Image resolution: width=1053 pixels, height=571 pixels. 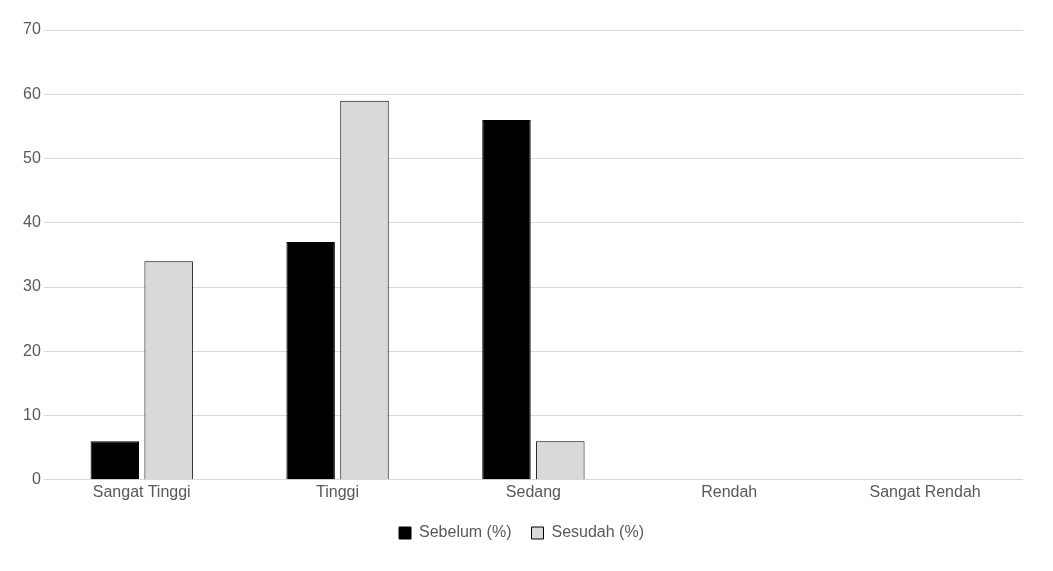 I want to click on y-tick-label: 10, so click(x=32, y=414).